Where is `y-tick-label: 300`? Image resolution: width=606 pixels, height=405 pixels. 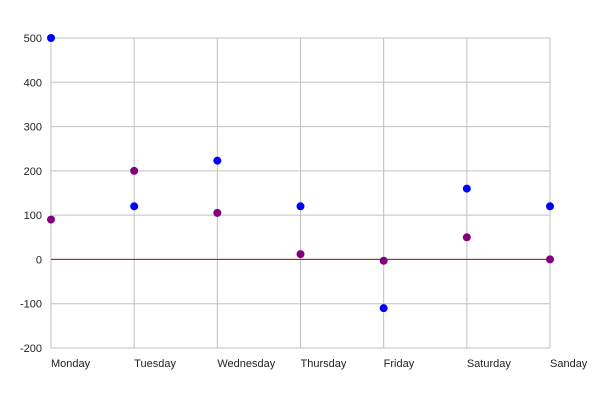 y-tick-label: 300 is located at coordinates (33, 128).